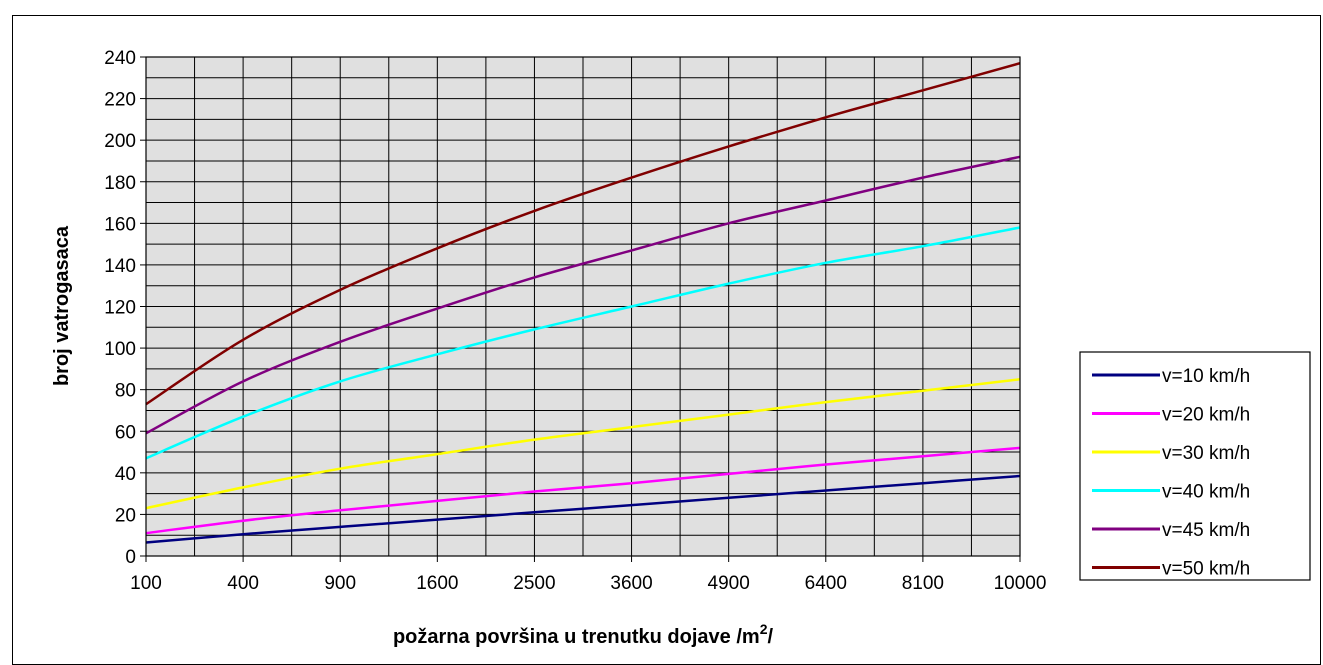  I want to click on x-axis-title: požarna površina u trenutku dojave /m2/, so click(583, 634).